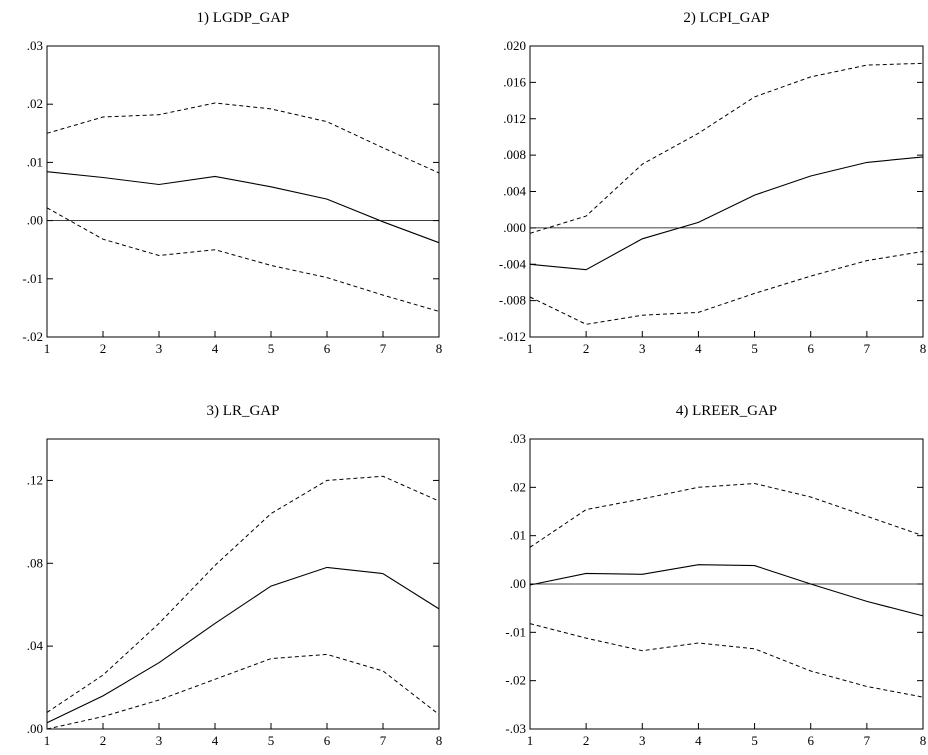 This screenshot has height=755, width=928. I want to click on y-tick-label: .012, so click(514, 118).